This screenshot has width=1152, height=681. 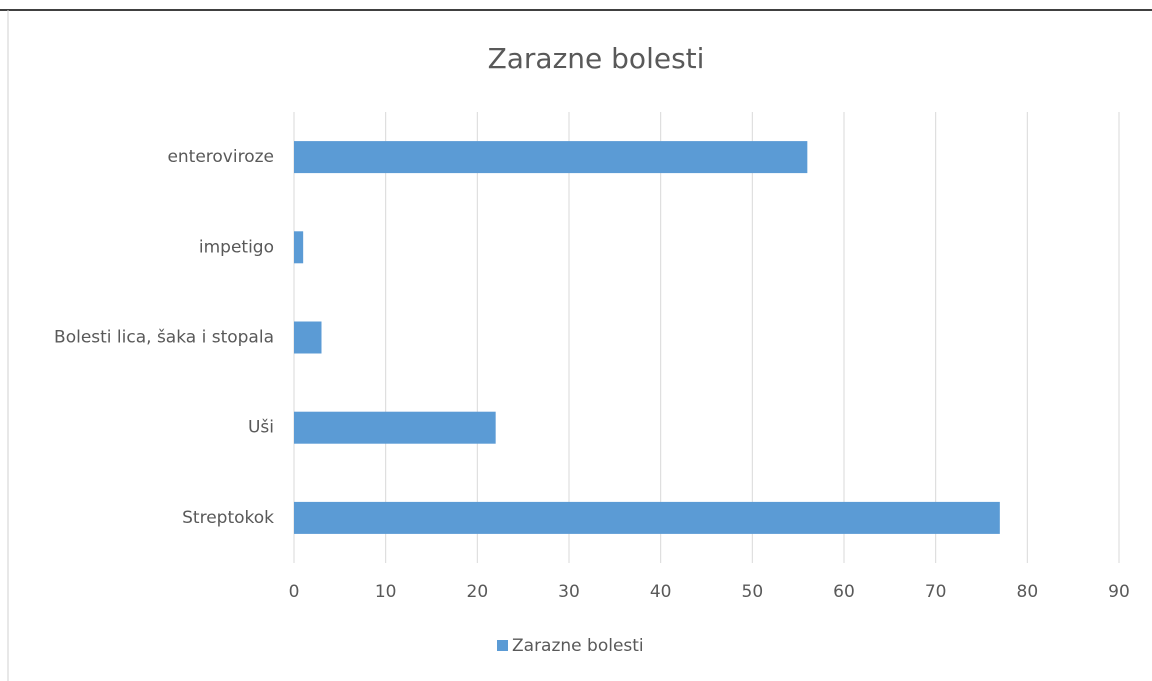 What do you see at coordinates (753, 592) in the screenshot?
I see `x-tick-label: 50` at bounding box center [753, 592].